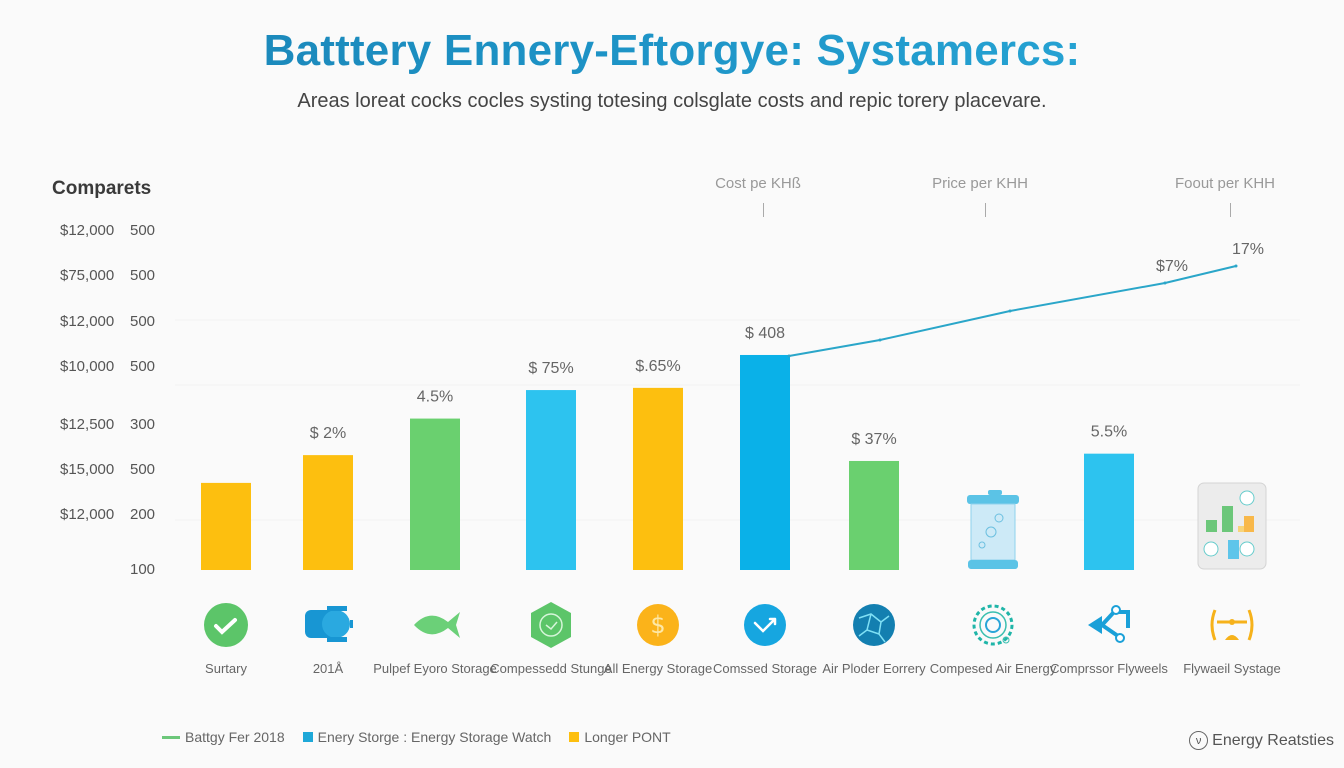 The width and height of the screenshot is (1344, 768). I want to click on dollar-coin-icon: $, so click(658, 625).